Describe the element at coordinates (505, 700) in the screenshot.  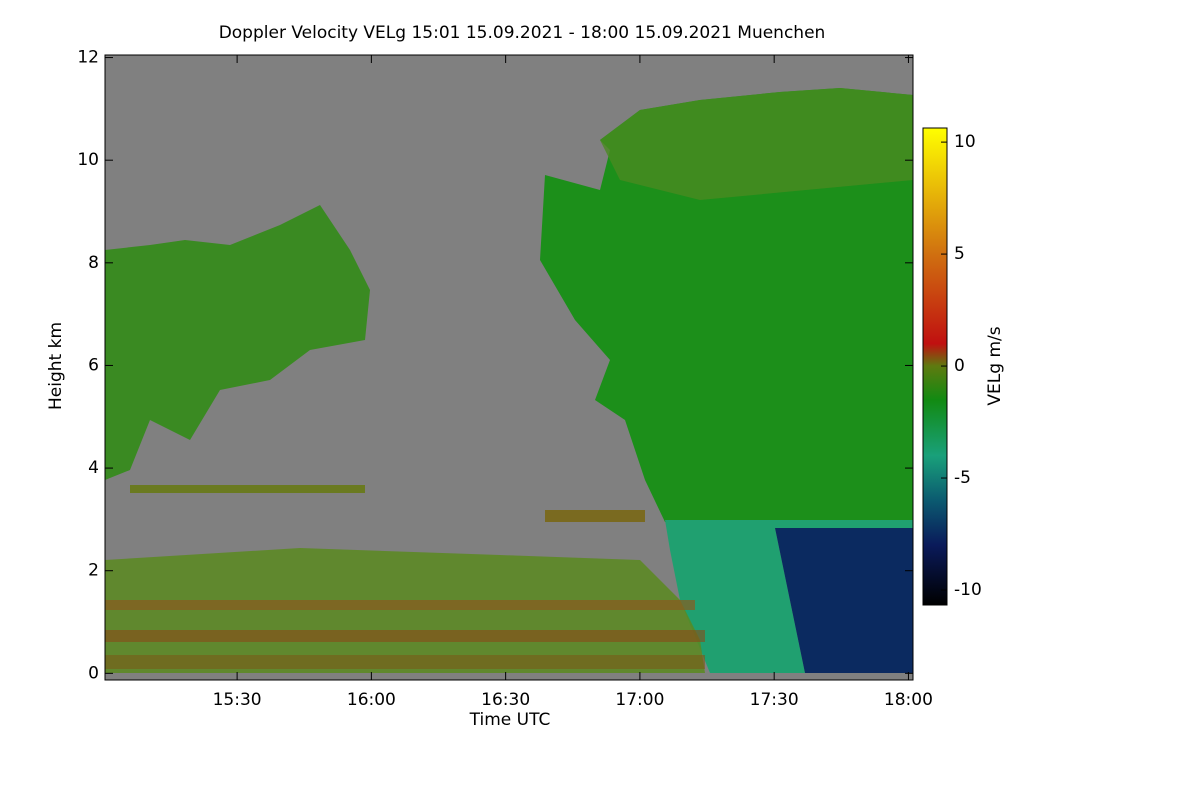
I see `x-tick-label: 16:30` at that location.